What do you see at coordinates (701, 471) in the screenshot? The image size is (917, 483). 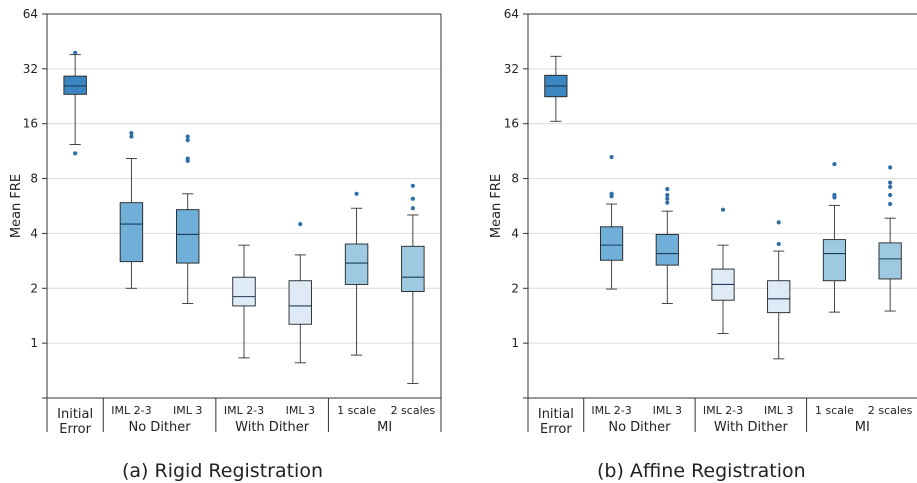 I see `caption-affine-registration: (b) Affine Registration` at bounding box center [701, 471].